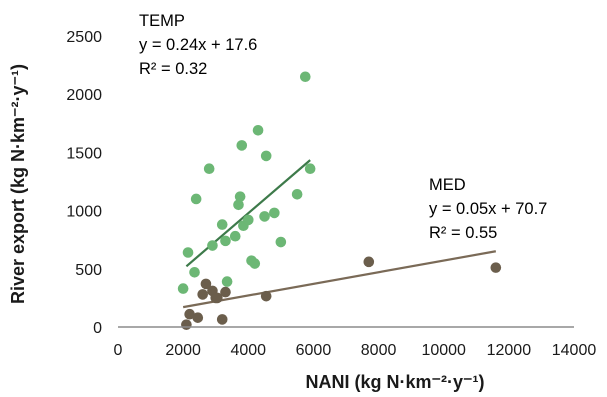  Describe the element at coordinates (248, 350) in the screenshot. I see `x-tick-label: 4000` at that location.